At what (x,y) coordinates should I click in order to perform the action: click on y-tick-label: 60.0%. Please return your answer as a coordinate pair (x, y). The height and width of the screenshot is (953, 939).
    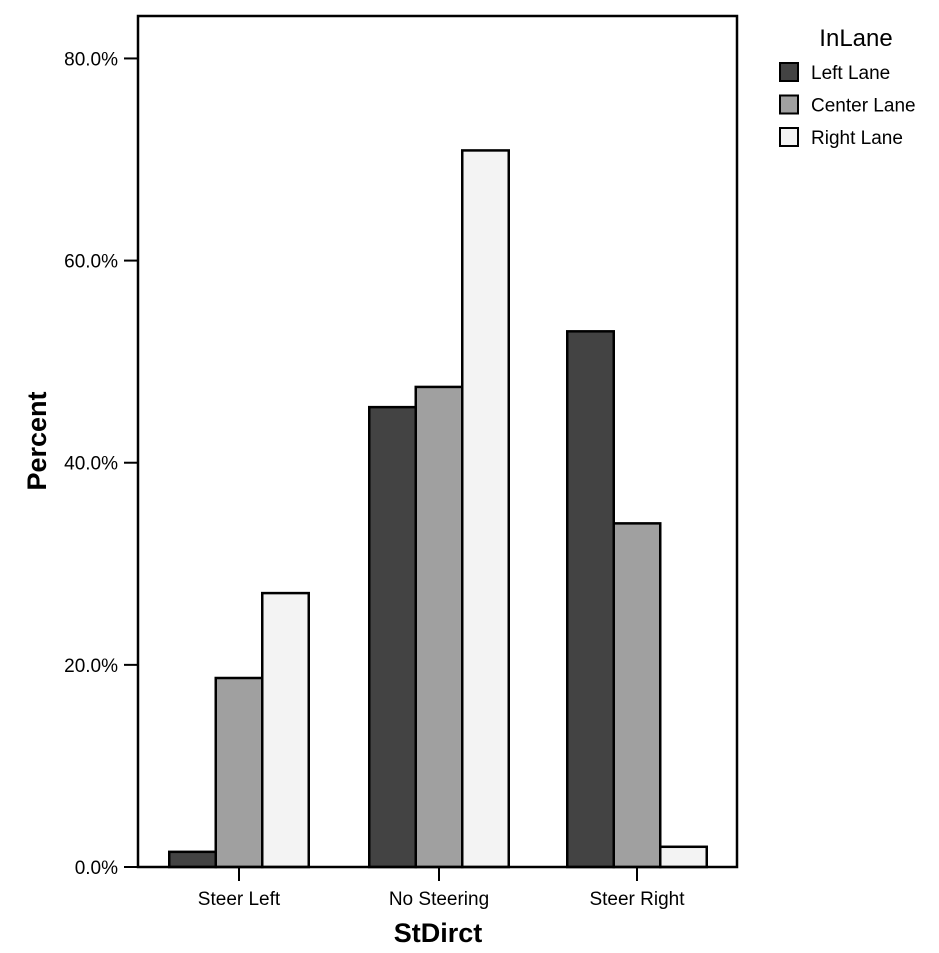
    Looking at the image, I should click on (91, 262).